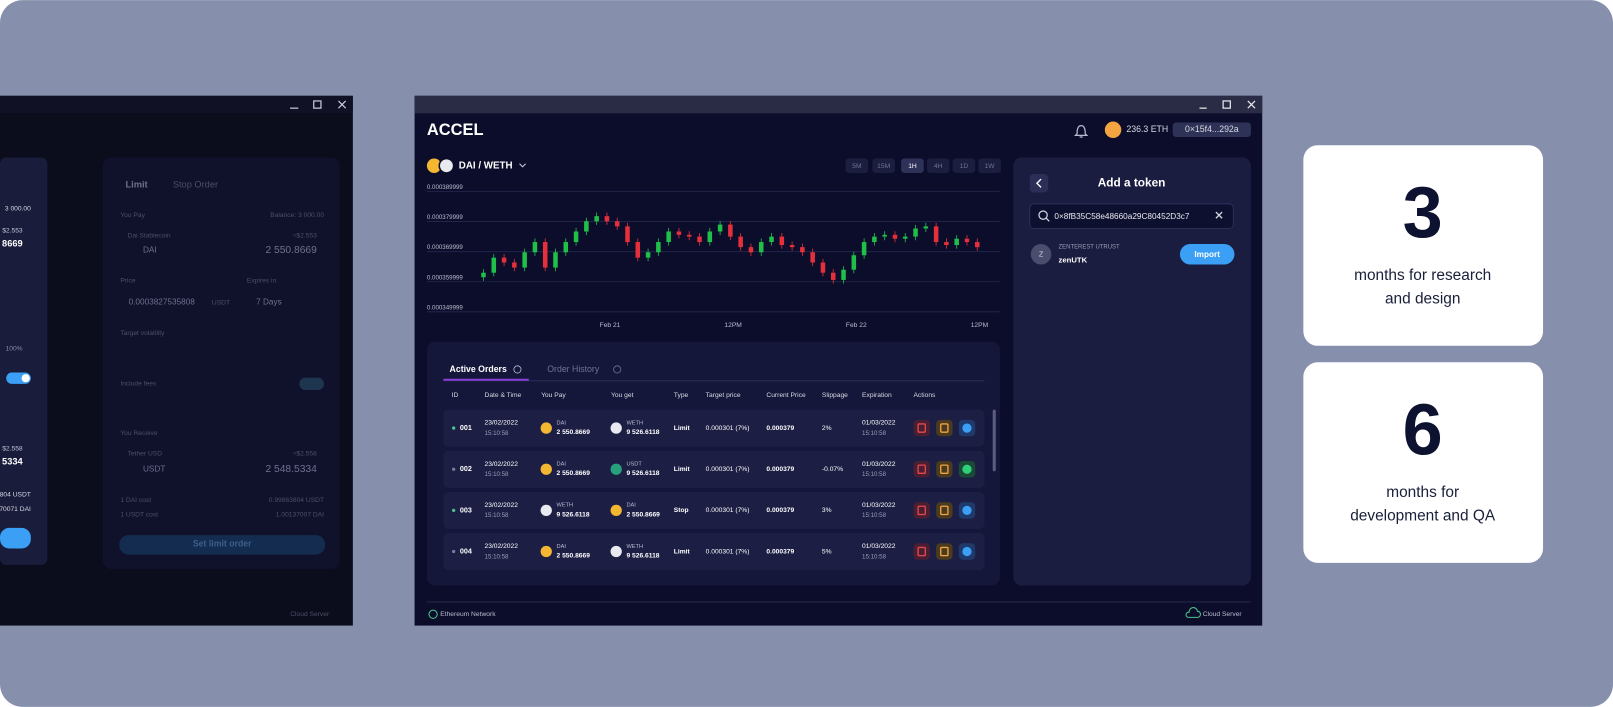 The image size is (1613, 707). Describe the element at coordinates (12, 243) in the screenshot. I see `label: 8669` at that location.